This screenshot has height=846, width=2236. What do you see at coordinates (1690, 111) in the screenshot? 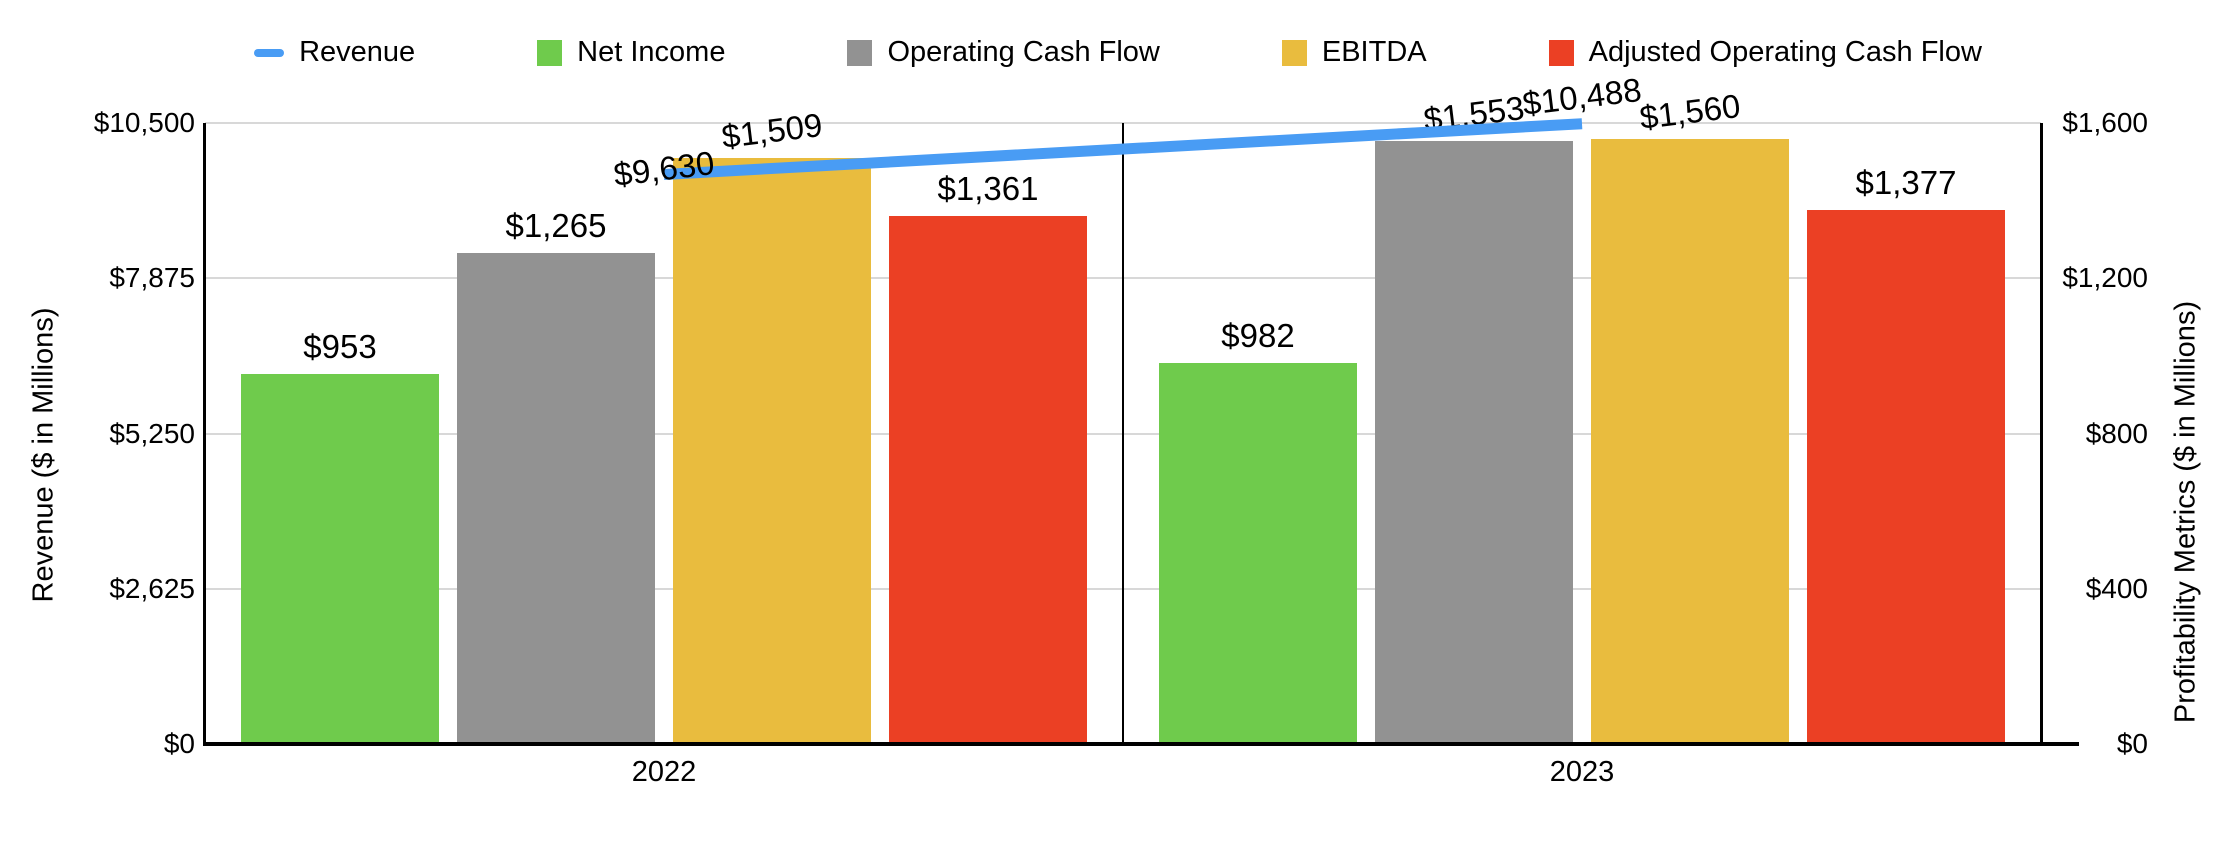
I see `data-label: $1,560` at bounding box center [1690, 111].